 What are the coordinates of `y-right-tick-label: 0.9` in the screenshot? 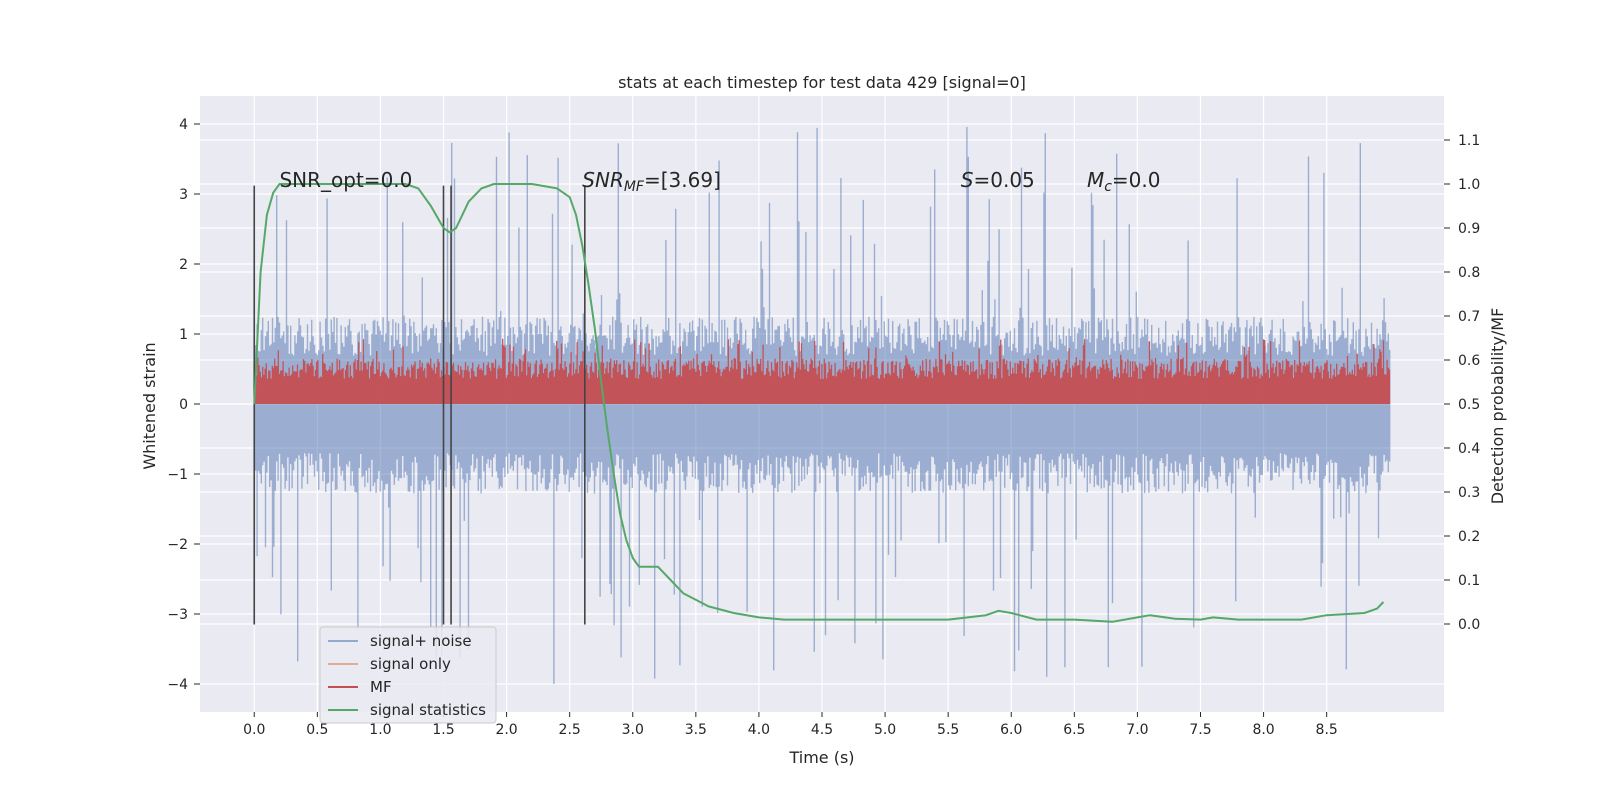 It's located at (1469, 229).